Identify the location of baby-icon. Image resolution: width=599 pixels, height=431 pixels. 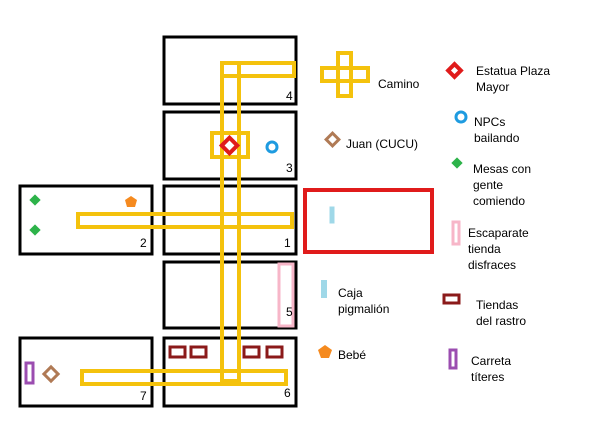
(131, 201).